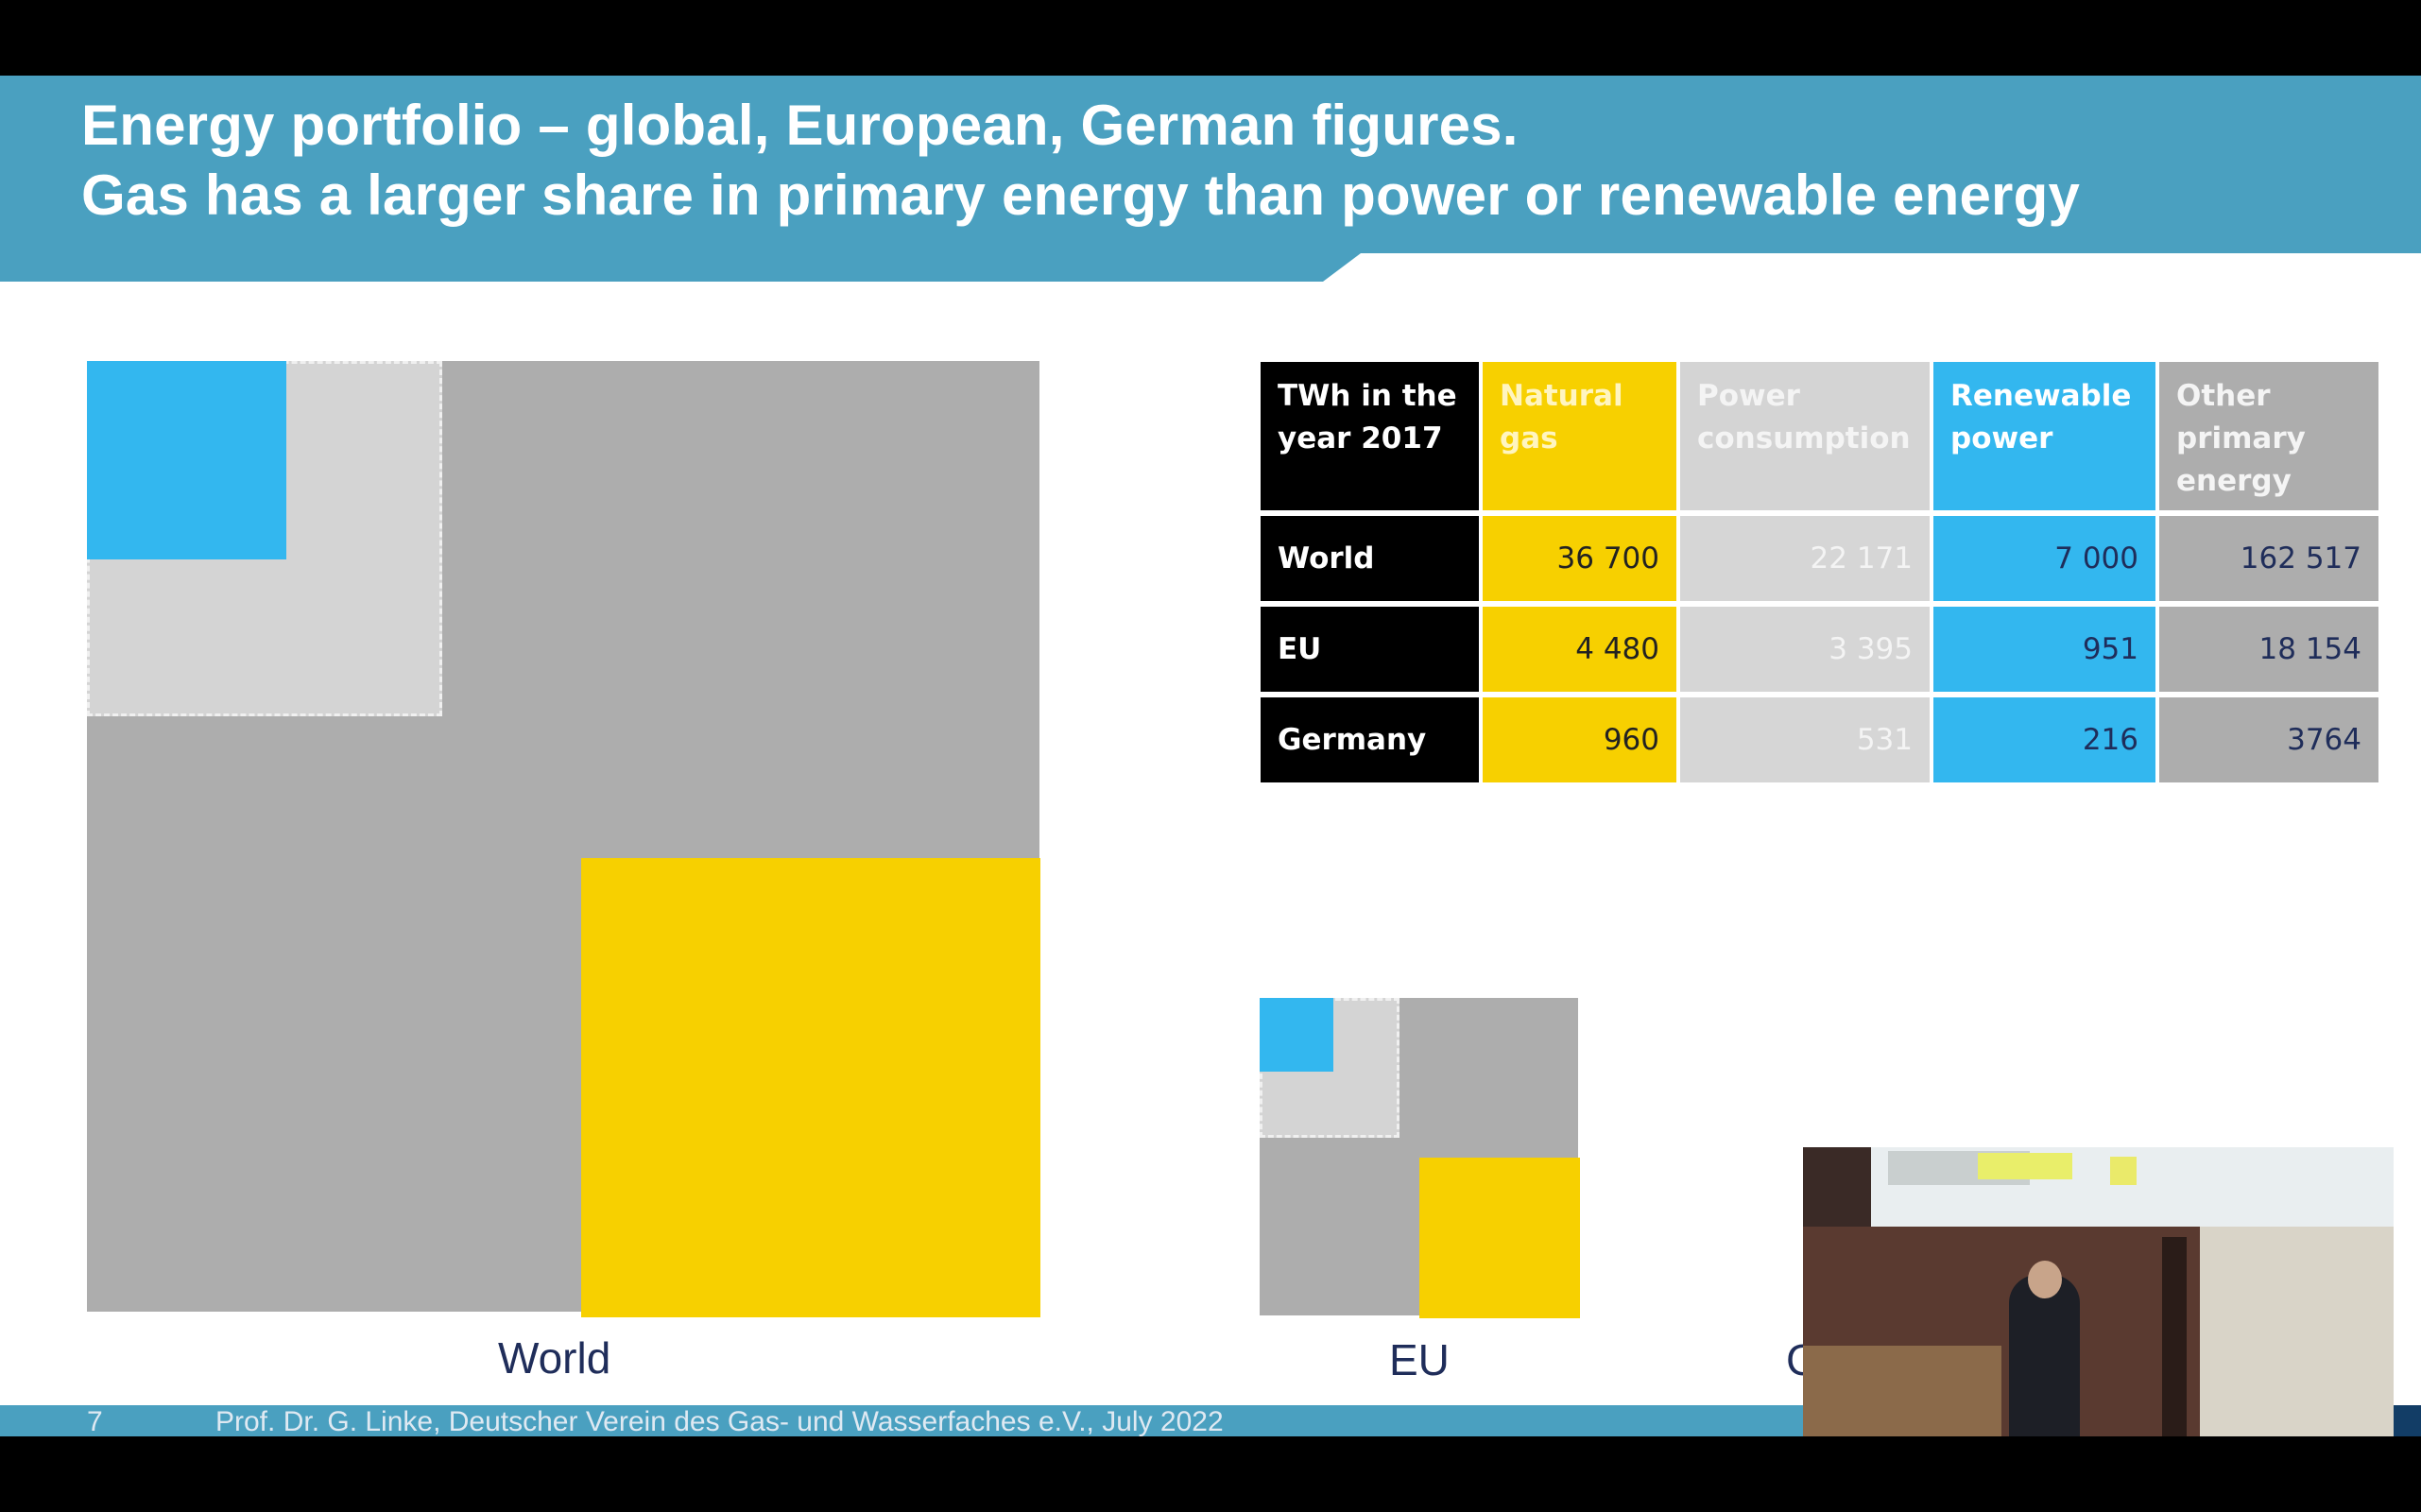 Image resolution: width=2421 pixels, height=1512 pixels. Describe the element at coordinates (1579, 436) in the screenshot. I see `col-header-natural-gas: Natural gas` at that location.